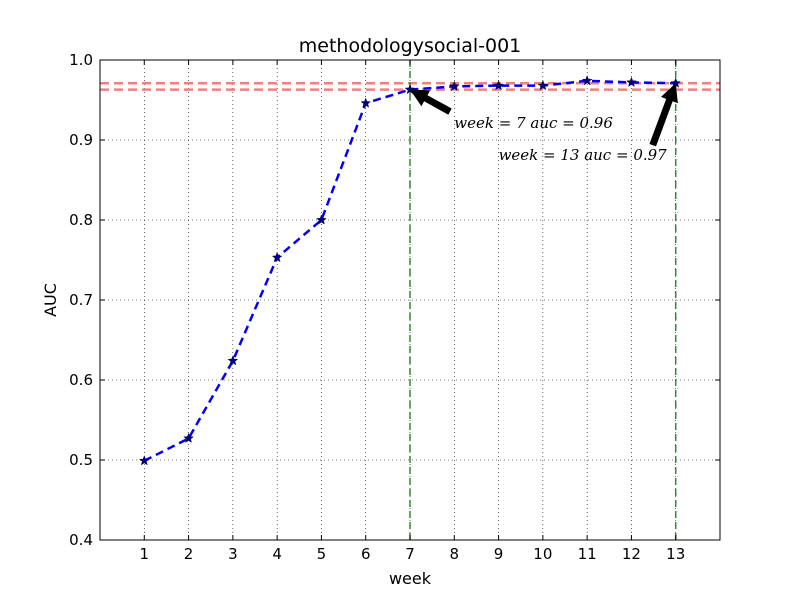  I want to click on y-tick-label: 0.5, so click(81, 460).